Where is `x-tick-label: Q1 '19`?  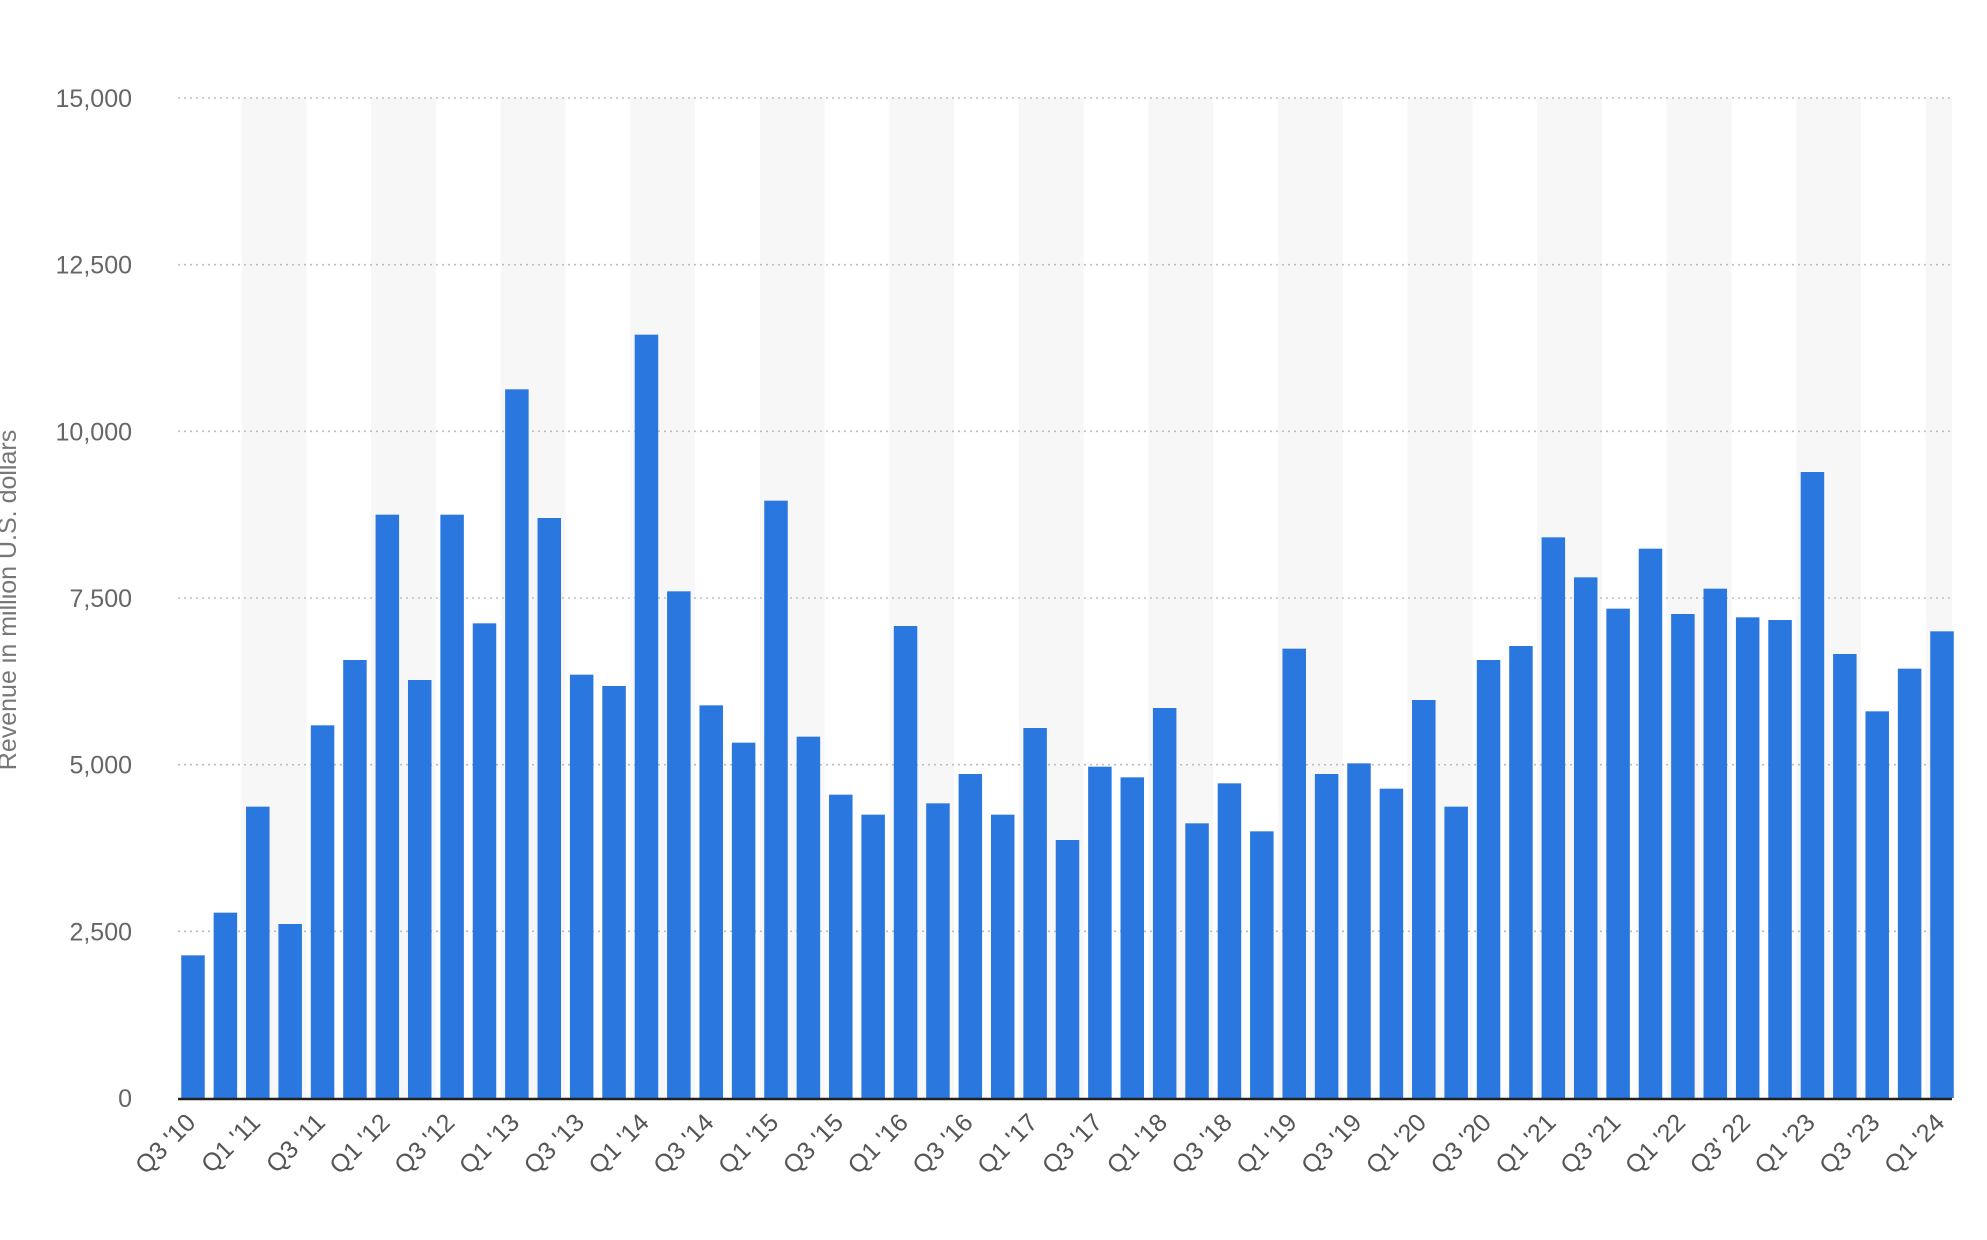
x-tick-label: Q1 '19 is located at coordinates (1266, 1143).